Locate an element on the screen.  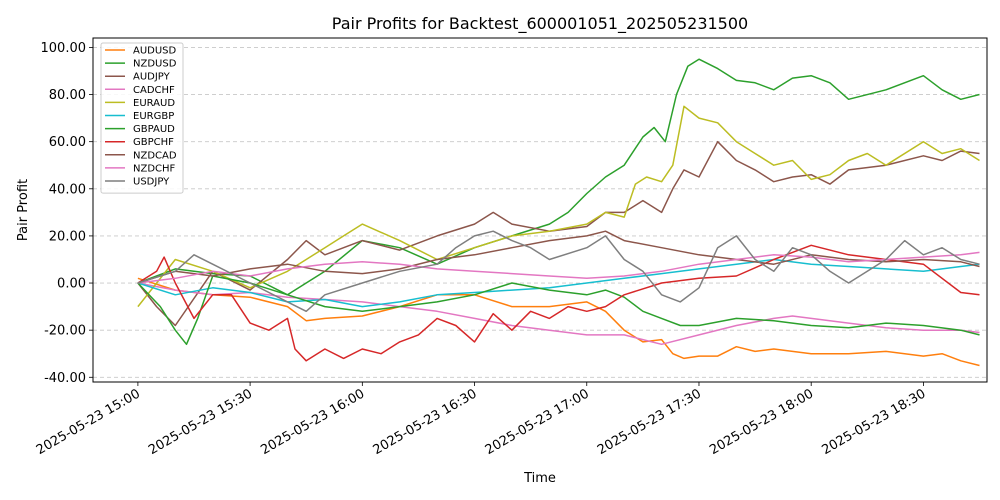
series-line-nzdcad is located at coordinates (558, 257).